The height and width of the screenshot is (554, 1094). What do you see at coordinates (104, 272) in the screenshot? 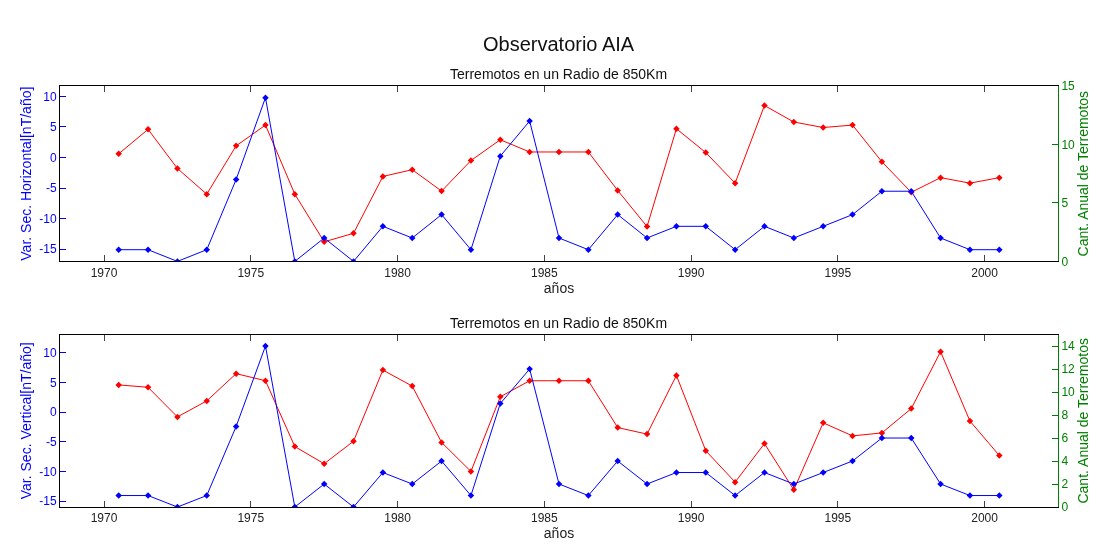
I see `x-tick-label: 1970` at bounding box center [104, 272].